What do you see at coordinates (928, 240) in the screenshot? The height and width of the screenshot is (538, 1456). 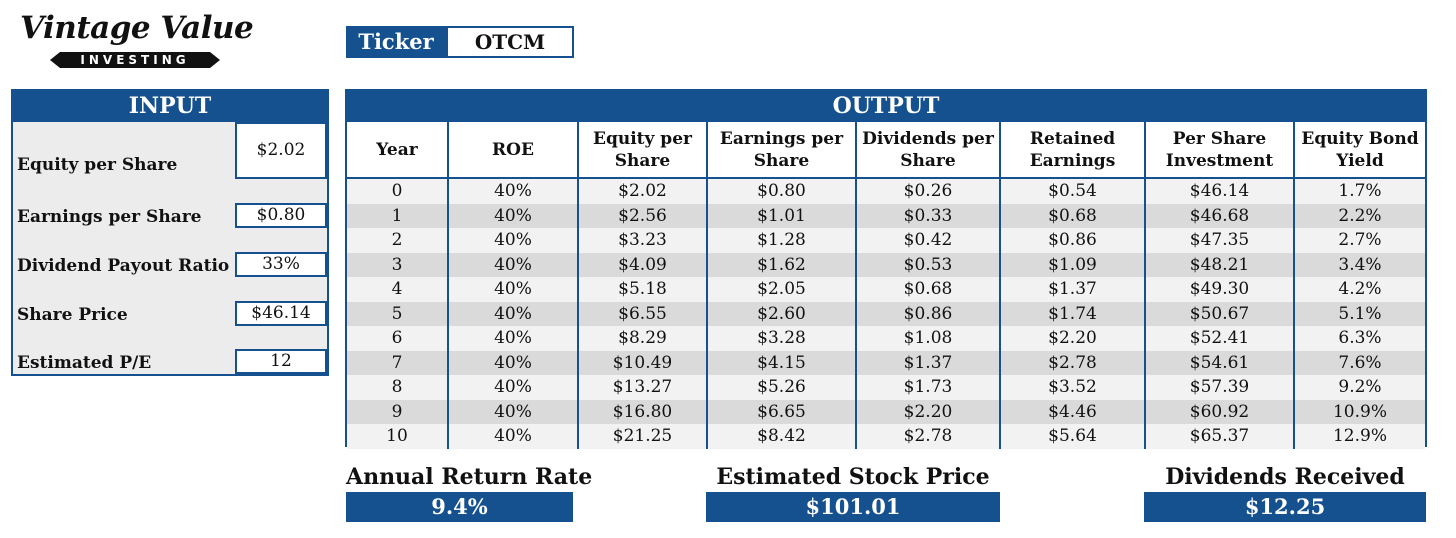 I see `cell-dividends-per-share: $0.42` at bounding box center [928, 240].